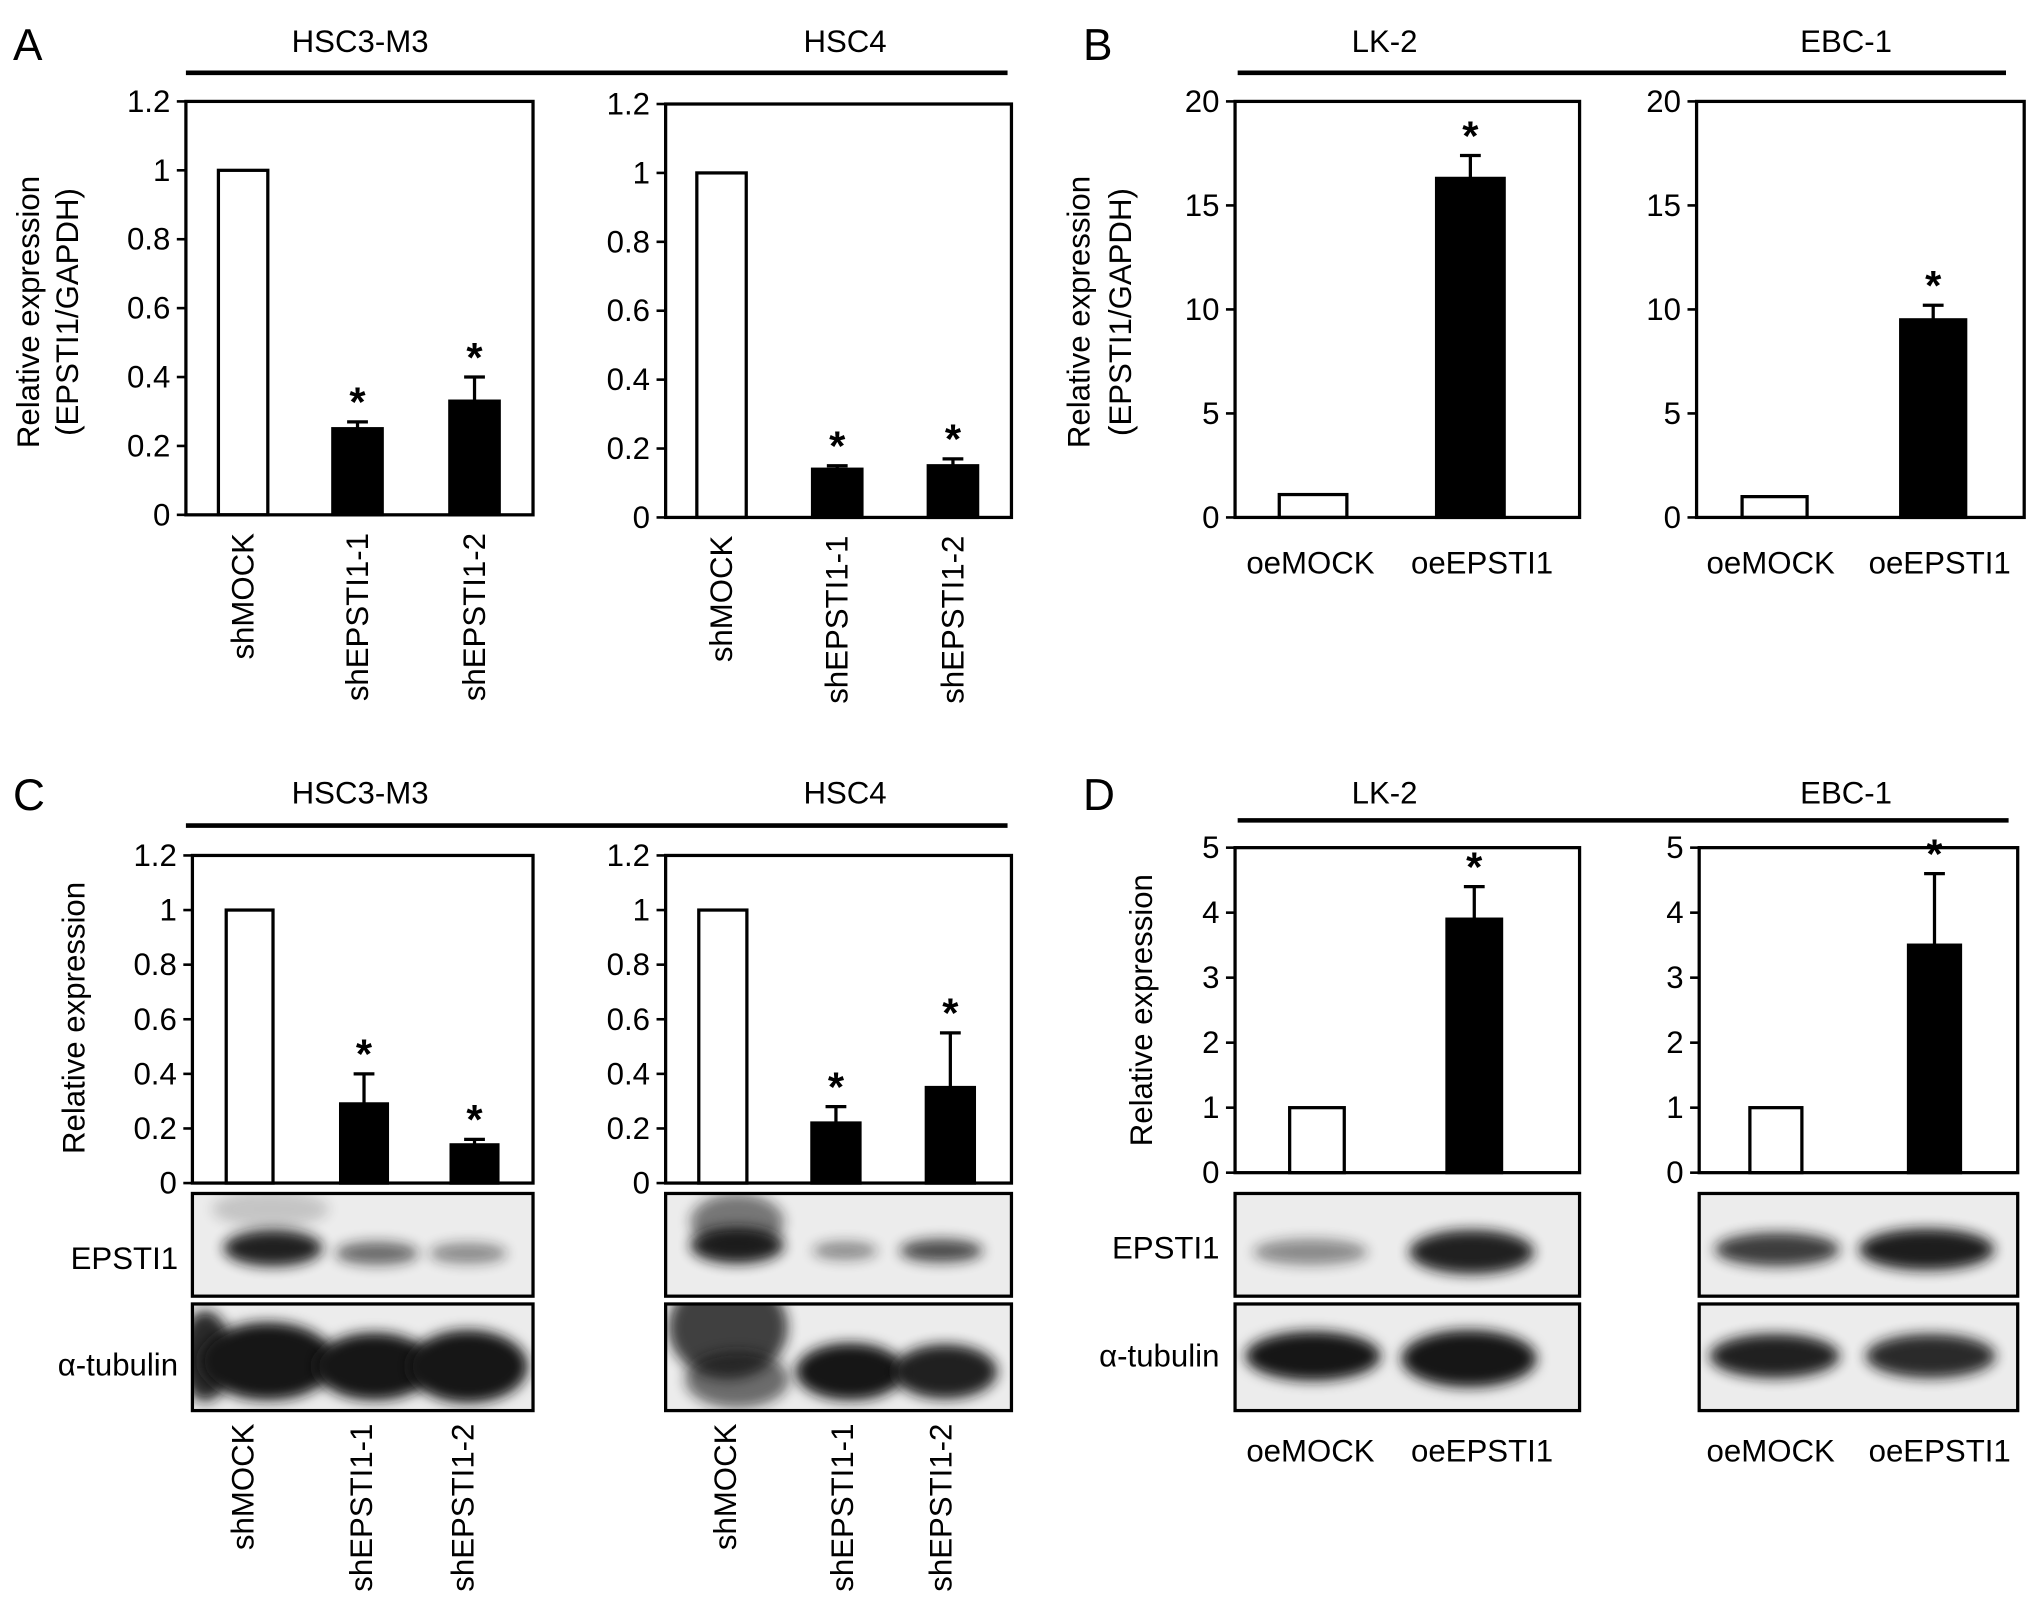  Describe the element at coordinates (1097, 45) in the screenshot. I see `panel-letter: B` at that location.